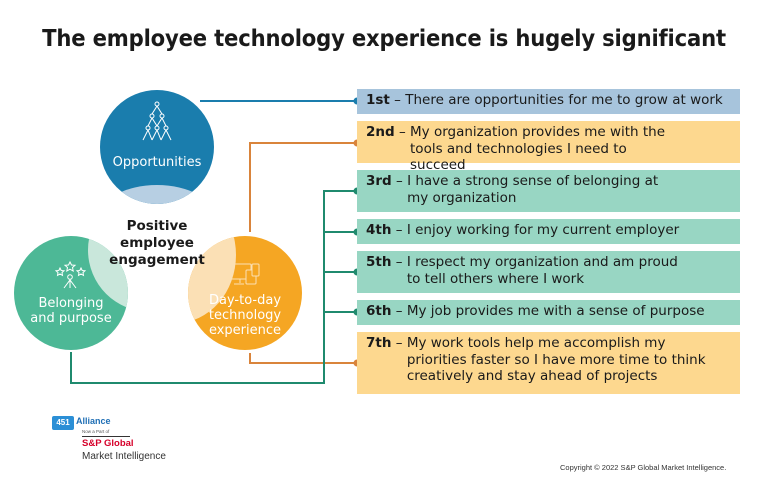  I want to click on technology-label-line2: technology, so click(245, 315).